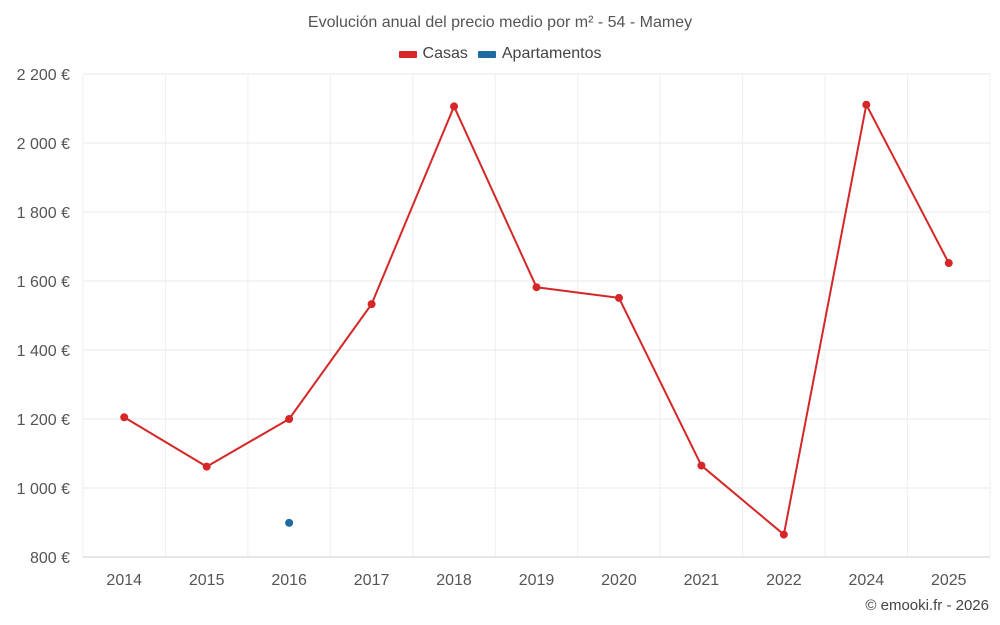  What do you see at coordinates (43, 213) in the screenshot?
I see `y-tick-label: 1 800 €` at bounding box center [43, 213].